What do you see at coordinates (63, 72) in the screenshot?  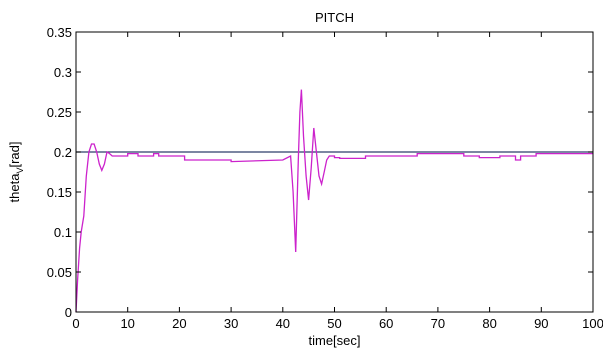 I see `y-tick-label: 0.3` at bounding box center [63, 72].